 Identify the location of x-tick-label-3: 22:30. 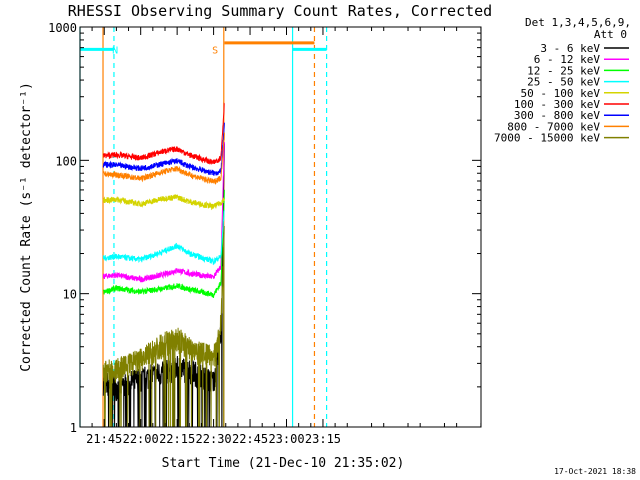
(214, 439).